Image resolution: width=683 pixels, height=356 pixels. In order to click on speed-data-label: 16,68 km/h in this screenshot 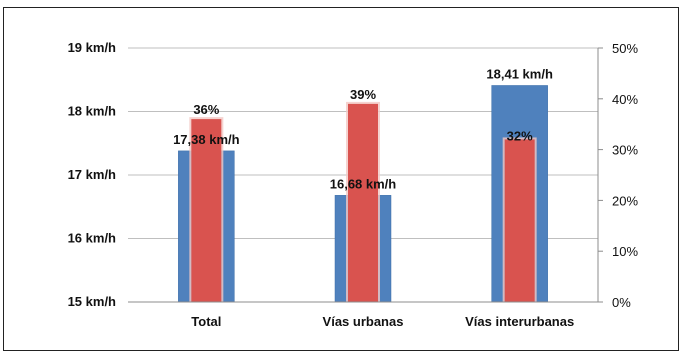, I will do `click(363, 183)`.